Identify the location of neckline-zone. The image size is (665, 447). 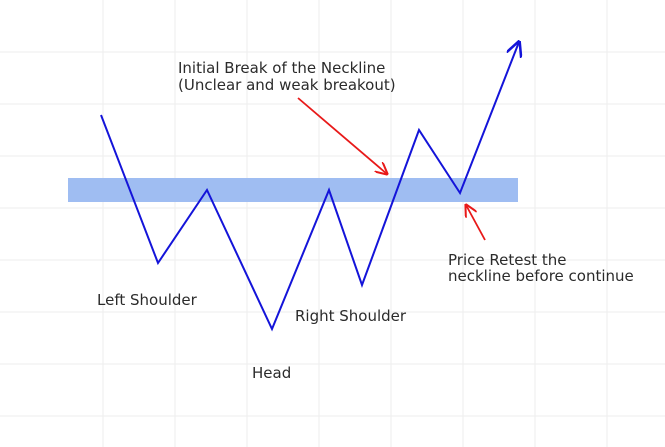
(293, 190).